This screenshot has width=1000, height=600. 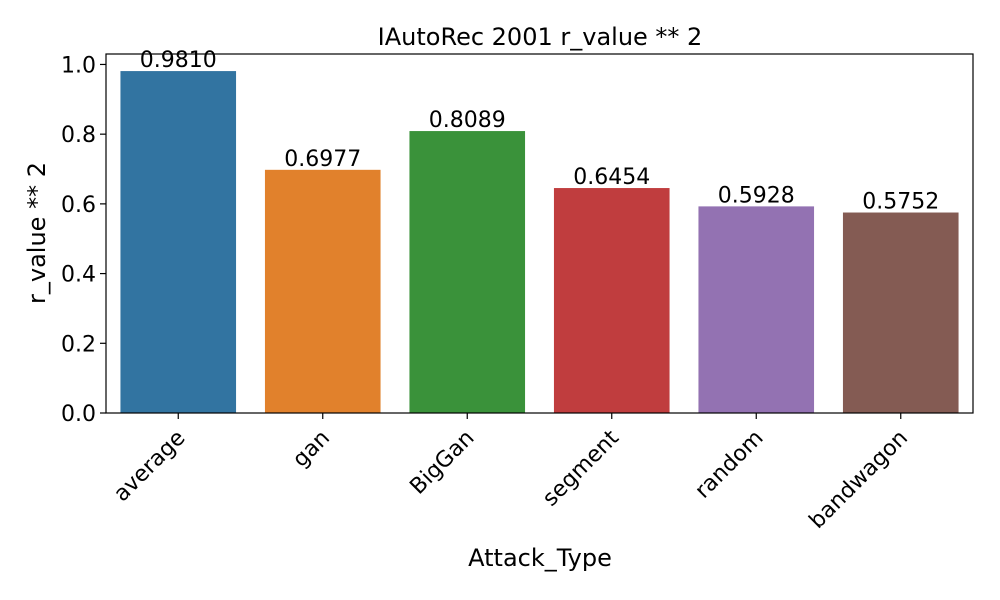 What do you see at coordinates (78, 414) in the screenshot?
I see `y-tick-label: 0.0` at bounding box center [78, 414].